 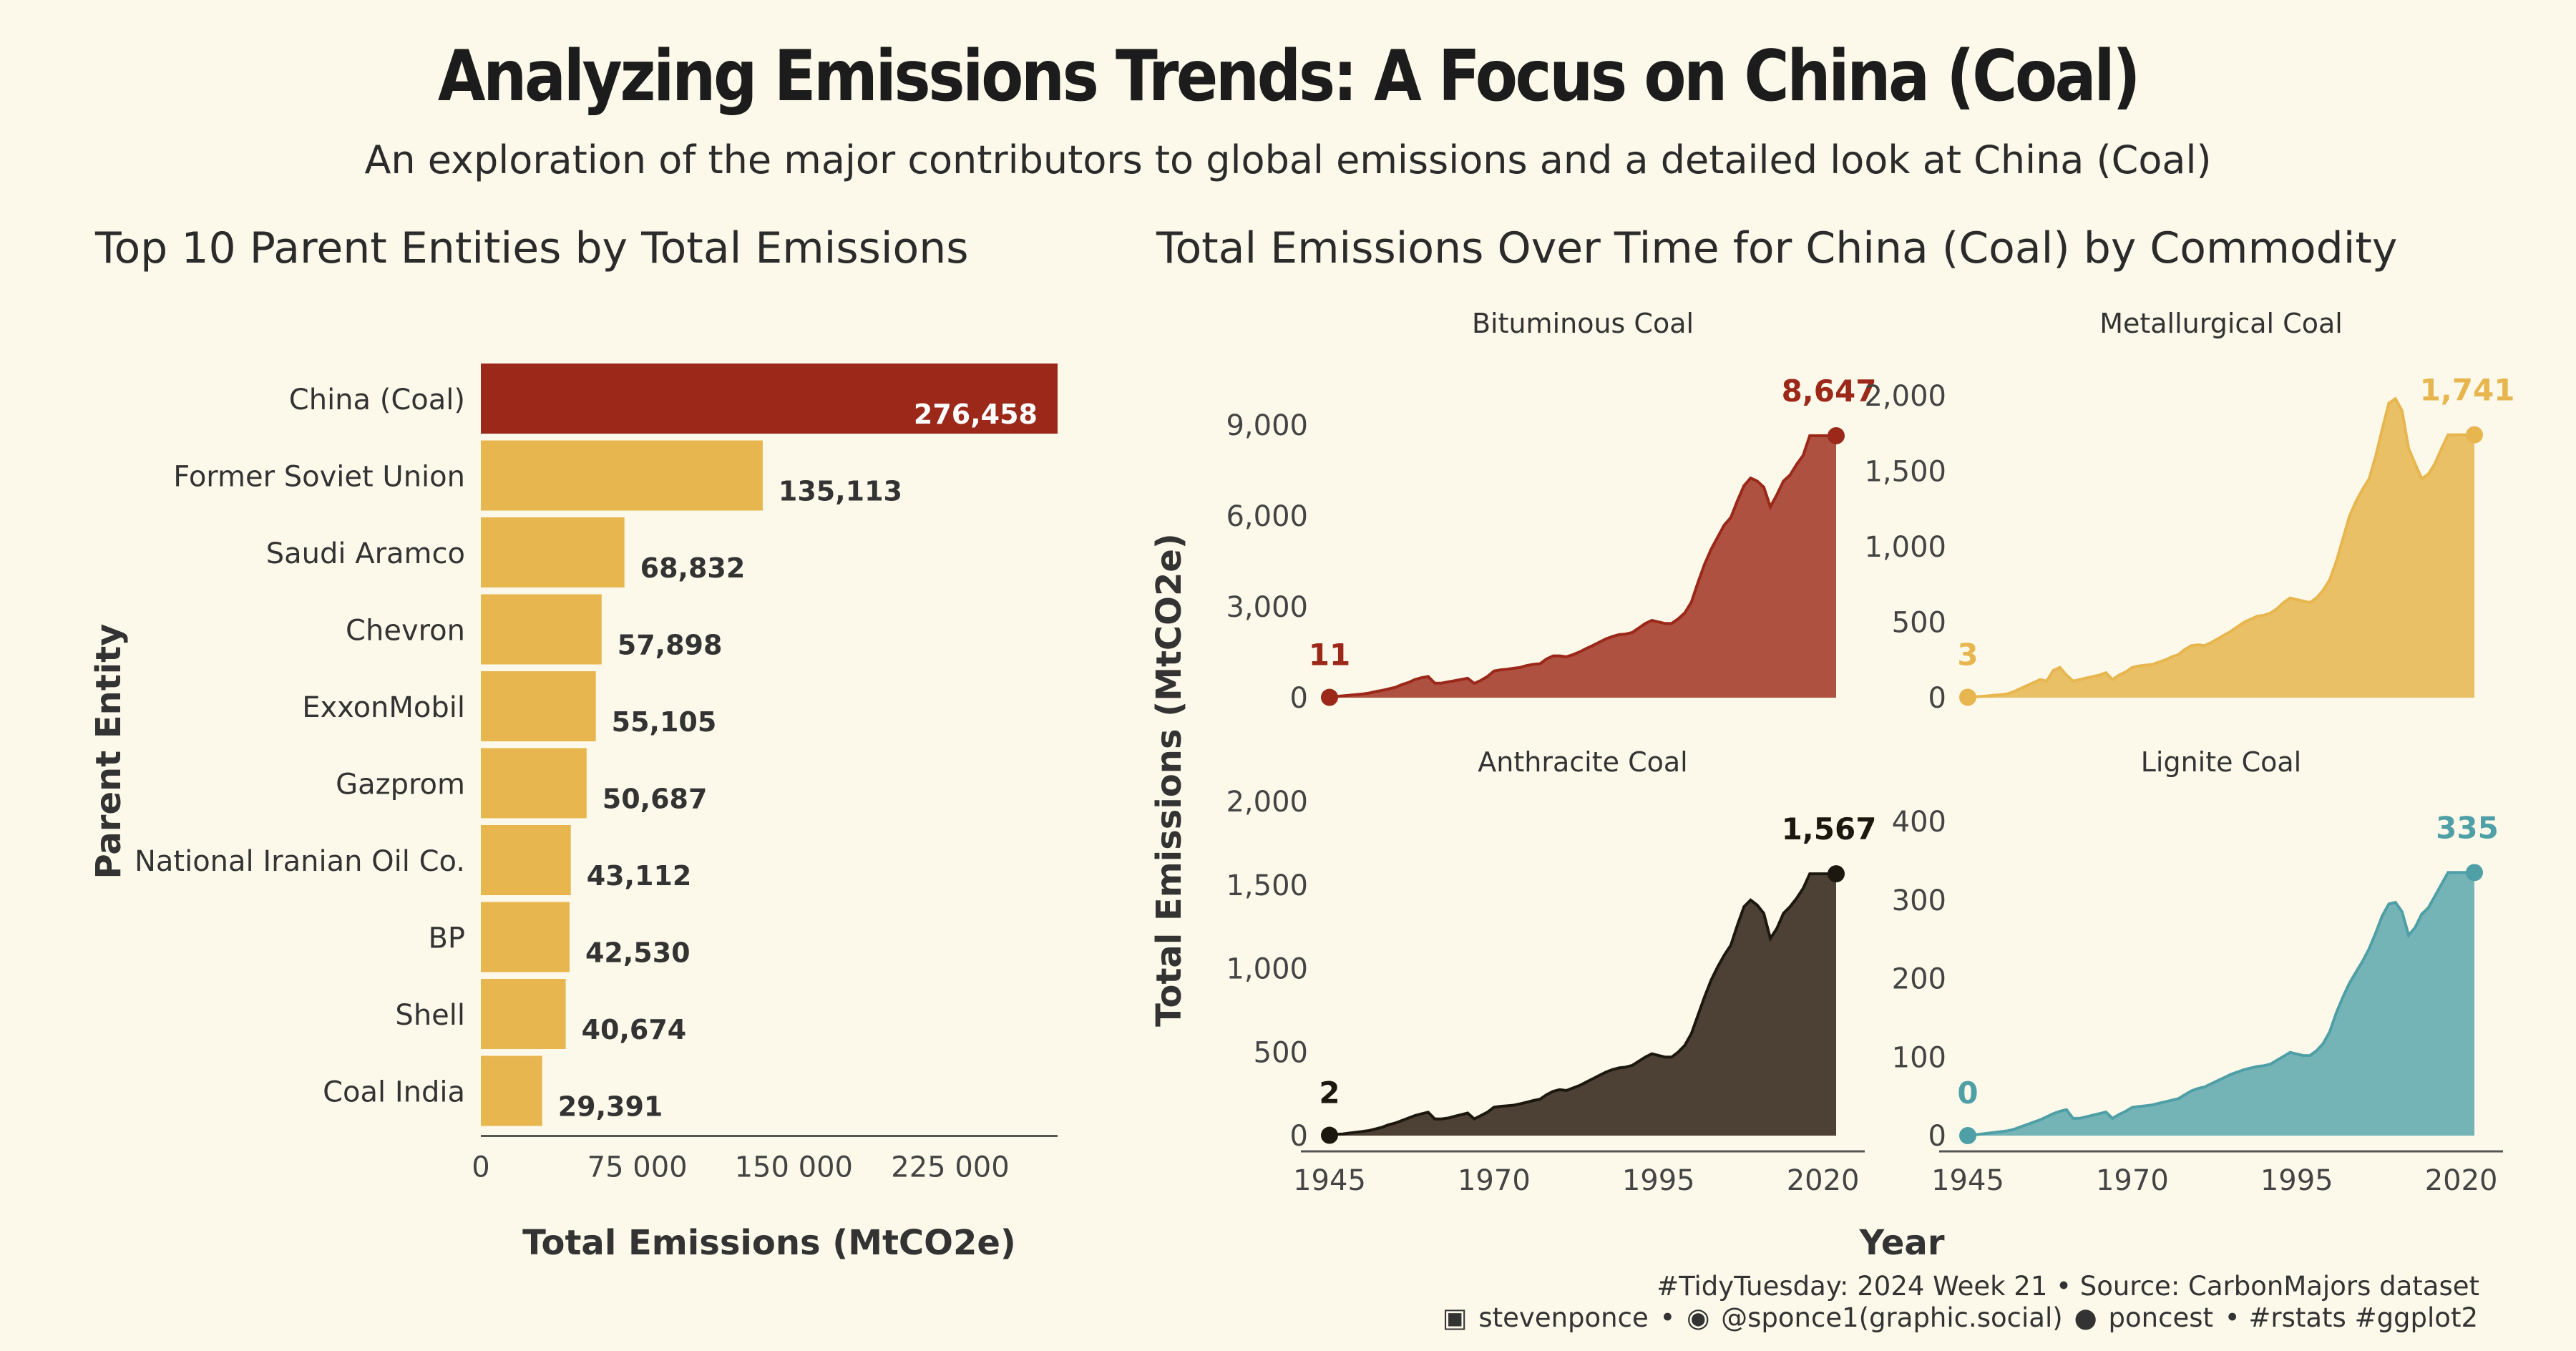 What do you see at coordinates (1892, 1317) in the screenshot?
I see `caption-mastodon: @sponce1(graphic.social)` at bounding box center [1892, 1317].